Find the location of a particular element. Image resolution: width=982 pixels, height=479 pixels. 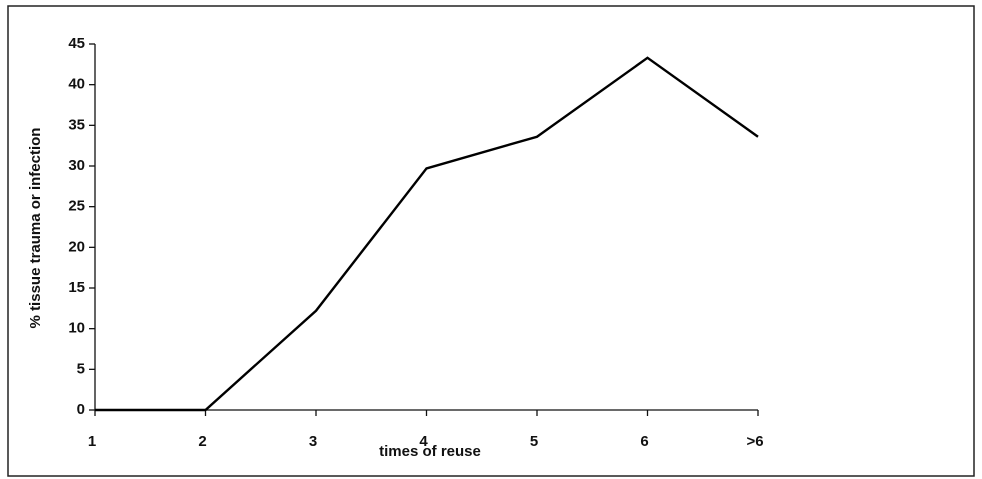

y-tick-label: 10 is located at coordinates (76, 328).